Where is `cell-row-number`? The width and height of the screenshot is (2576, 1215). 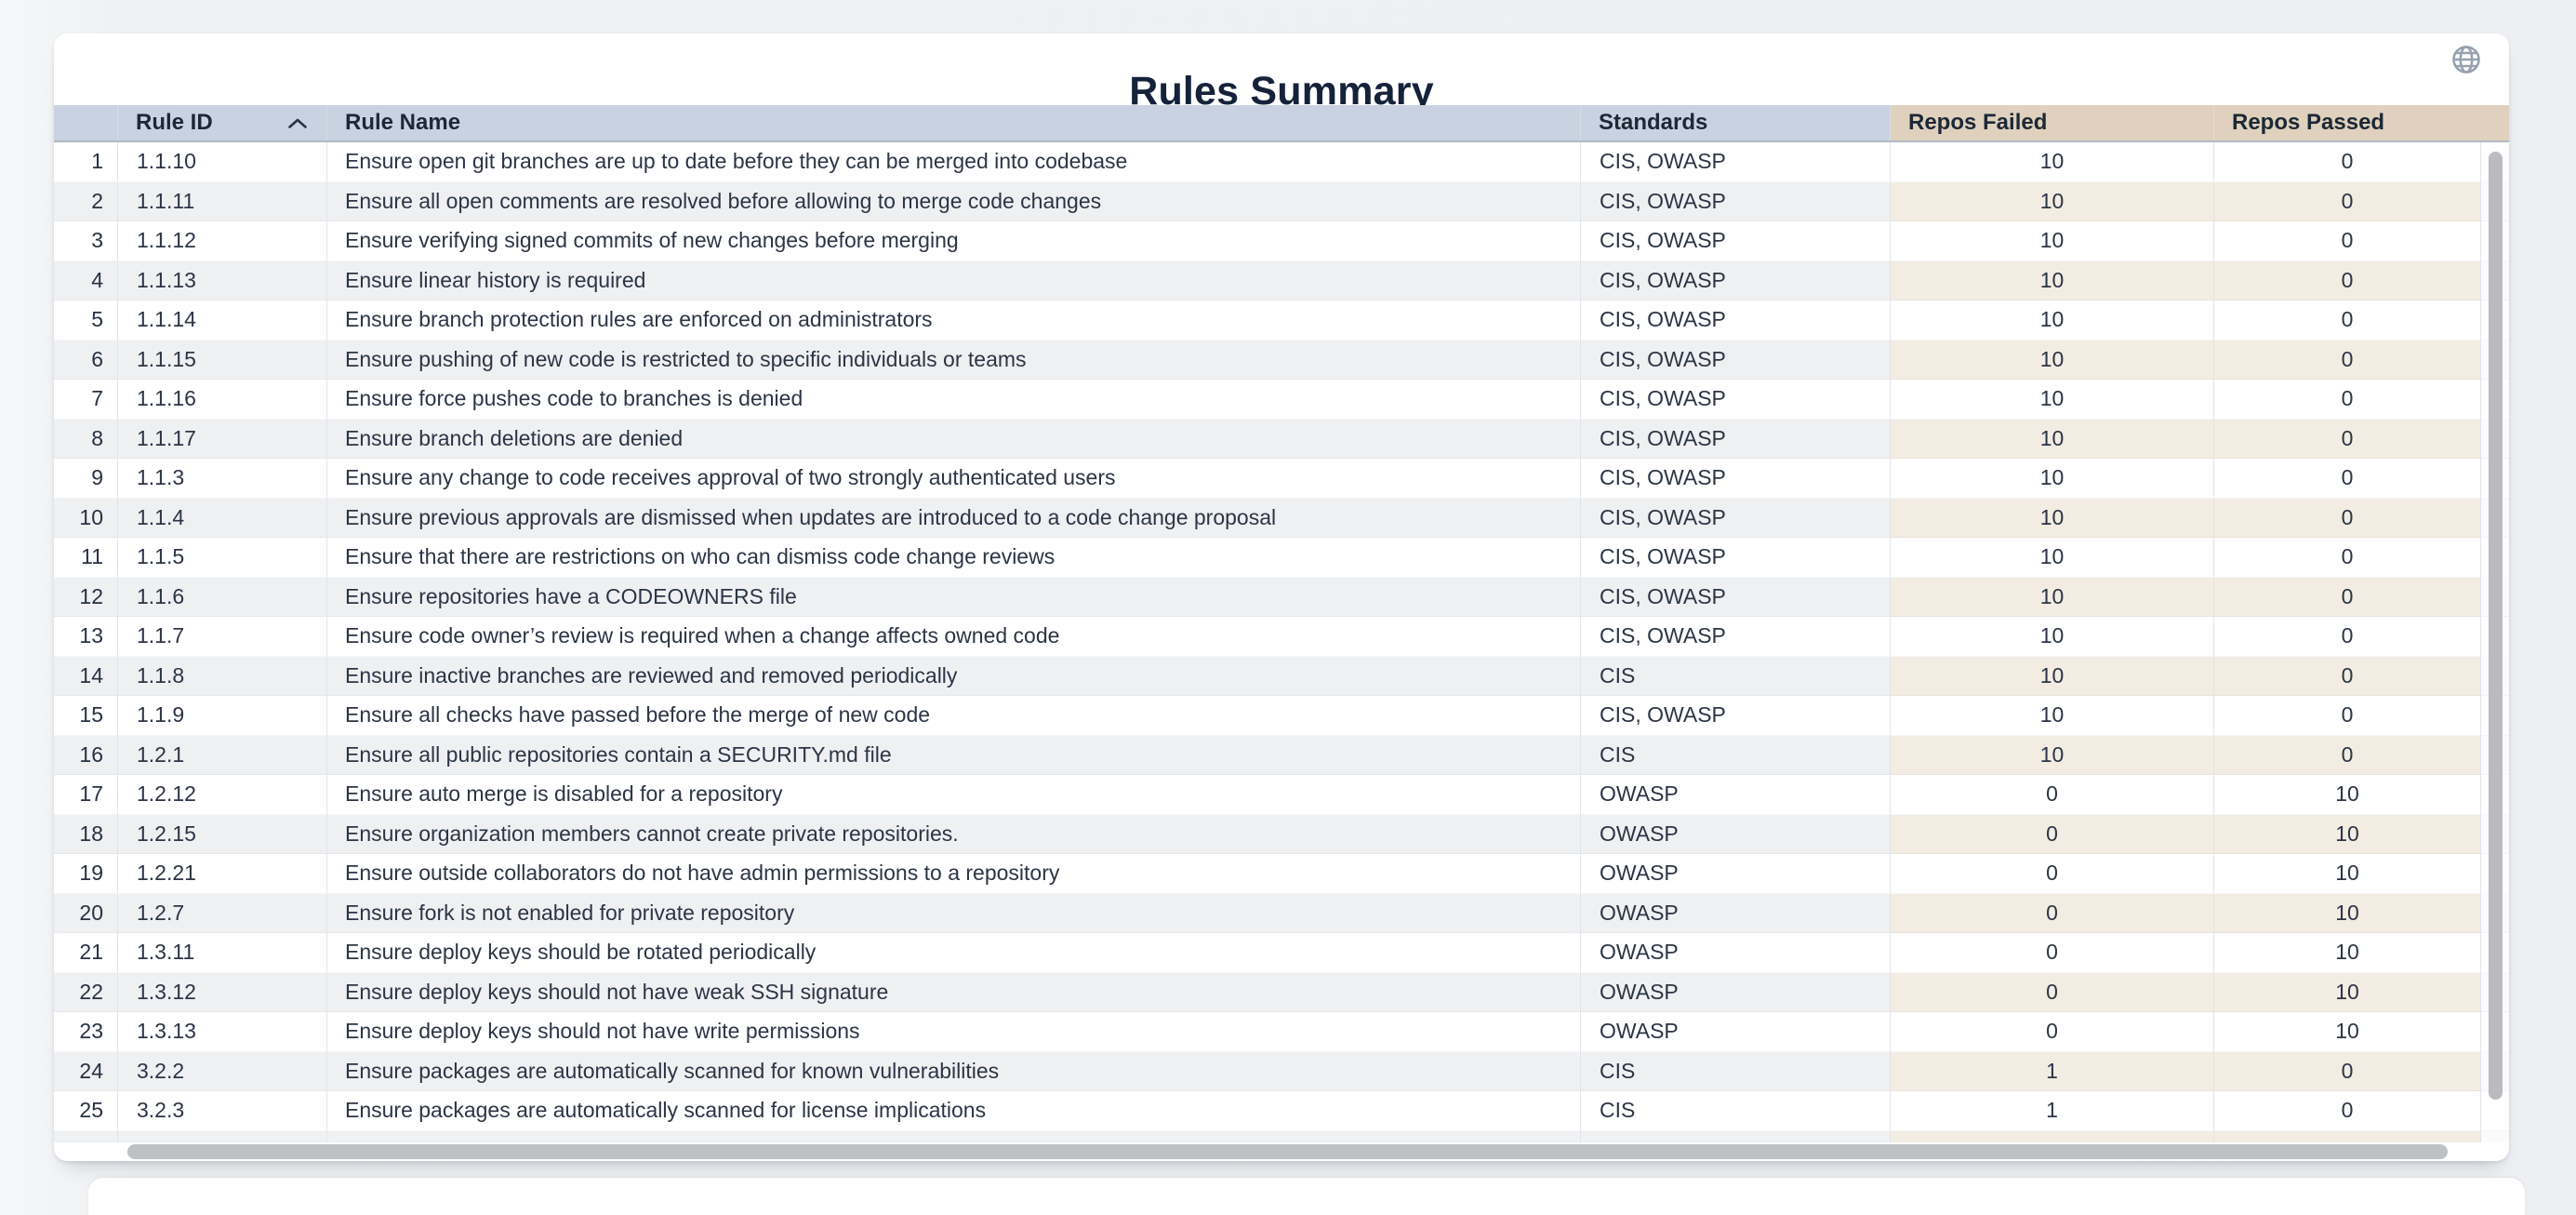 cell-row-number is located at coordinates (86, 1136).